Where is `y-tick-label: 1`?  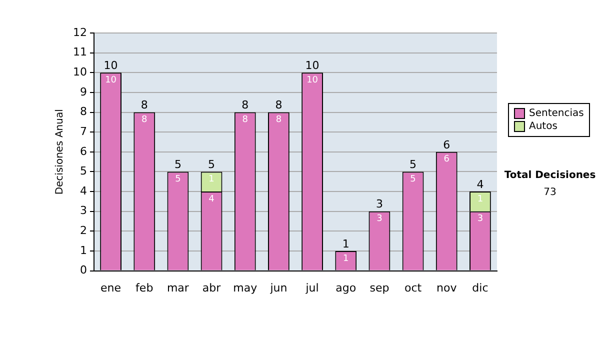 y-tick-label: 1 is located at coordinates (83, 250).